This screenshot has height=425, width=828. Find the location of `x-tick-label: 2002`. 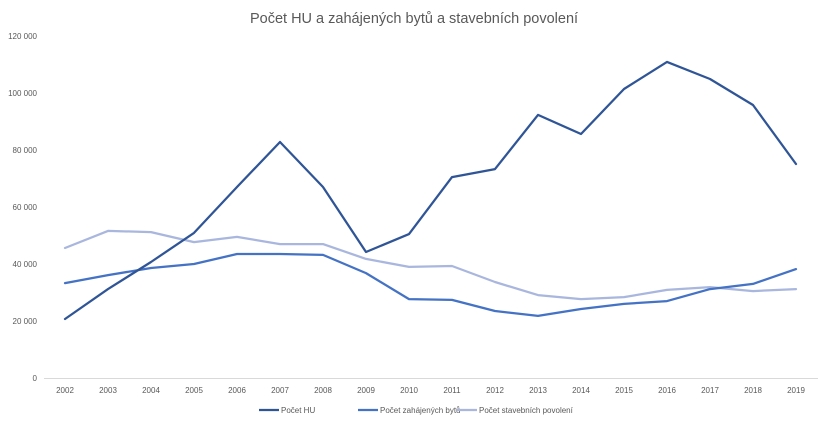

x-tick-label: 2002 is located at coordinates (65, 390).